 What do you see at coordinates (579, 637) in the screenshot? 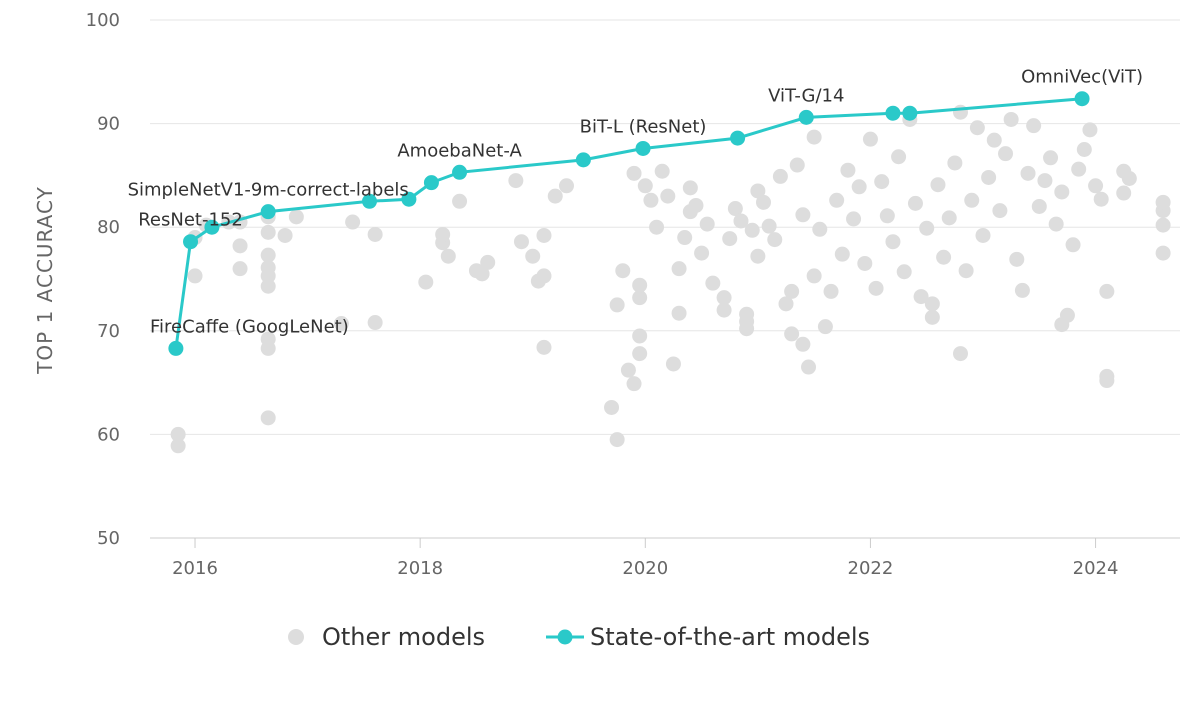
I see `legend: Other models State-of-the-art models` at bounding box center [579, 637].